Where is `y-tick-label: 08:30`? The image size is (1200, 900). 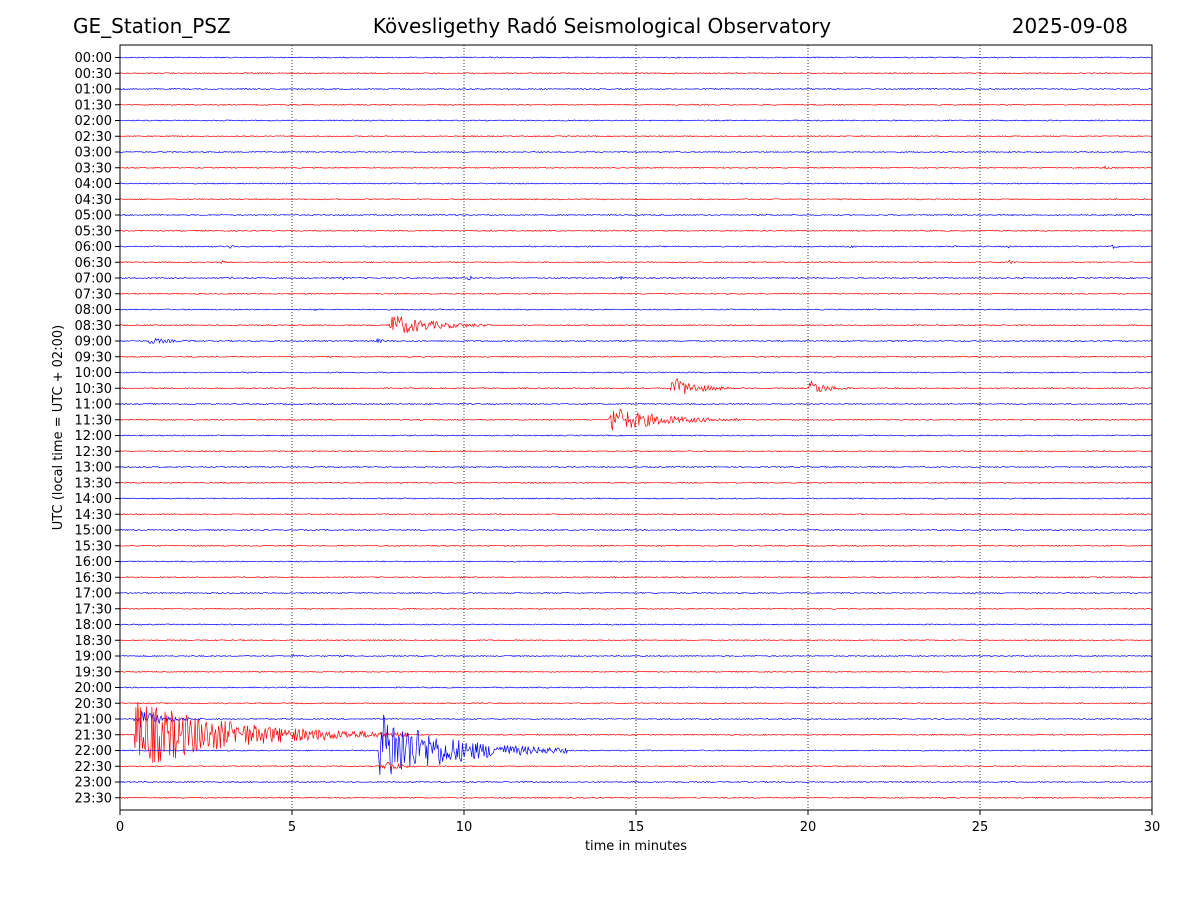
y-tick-label: 08:30 is located at coordinates (93, 326).